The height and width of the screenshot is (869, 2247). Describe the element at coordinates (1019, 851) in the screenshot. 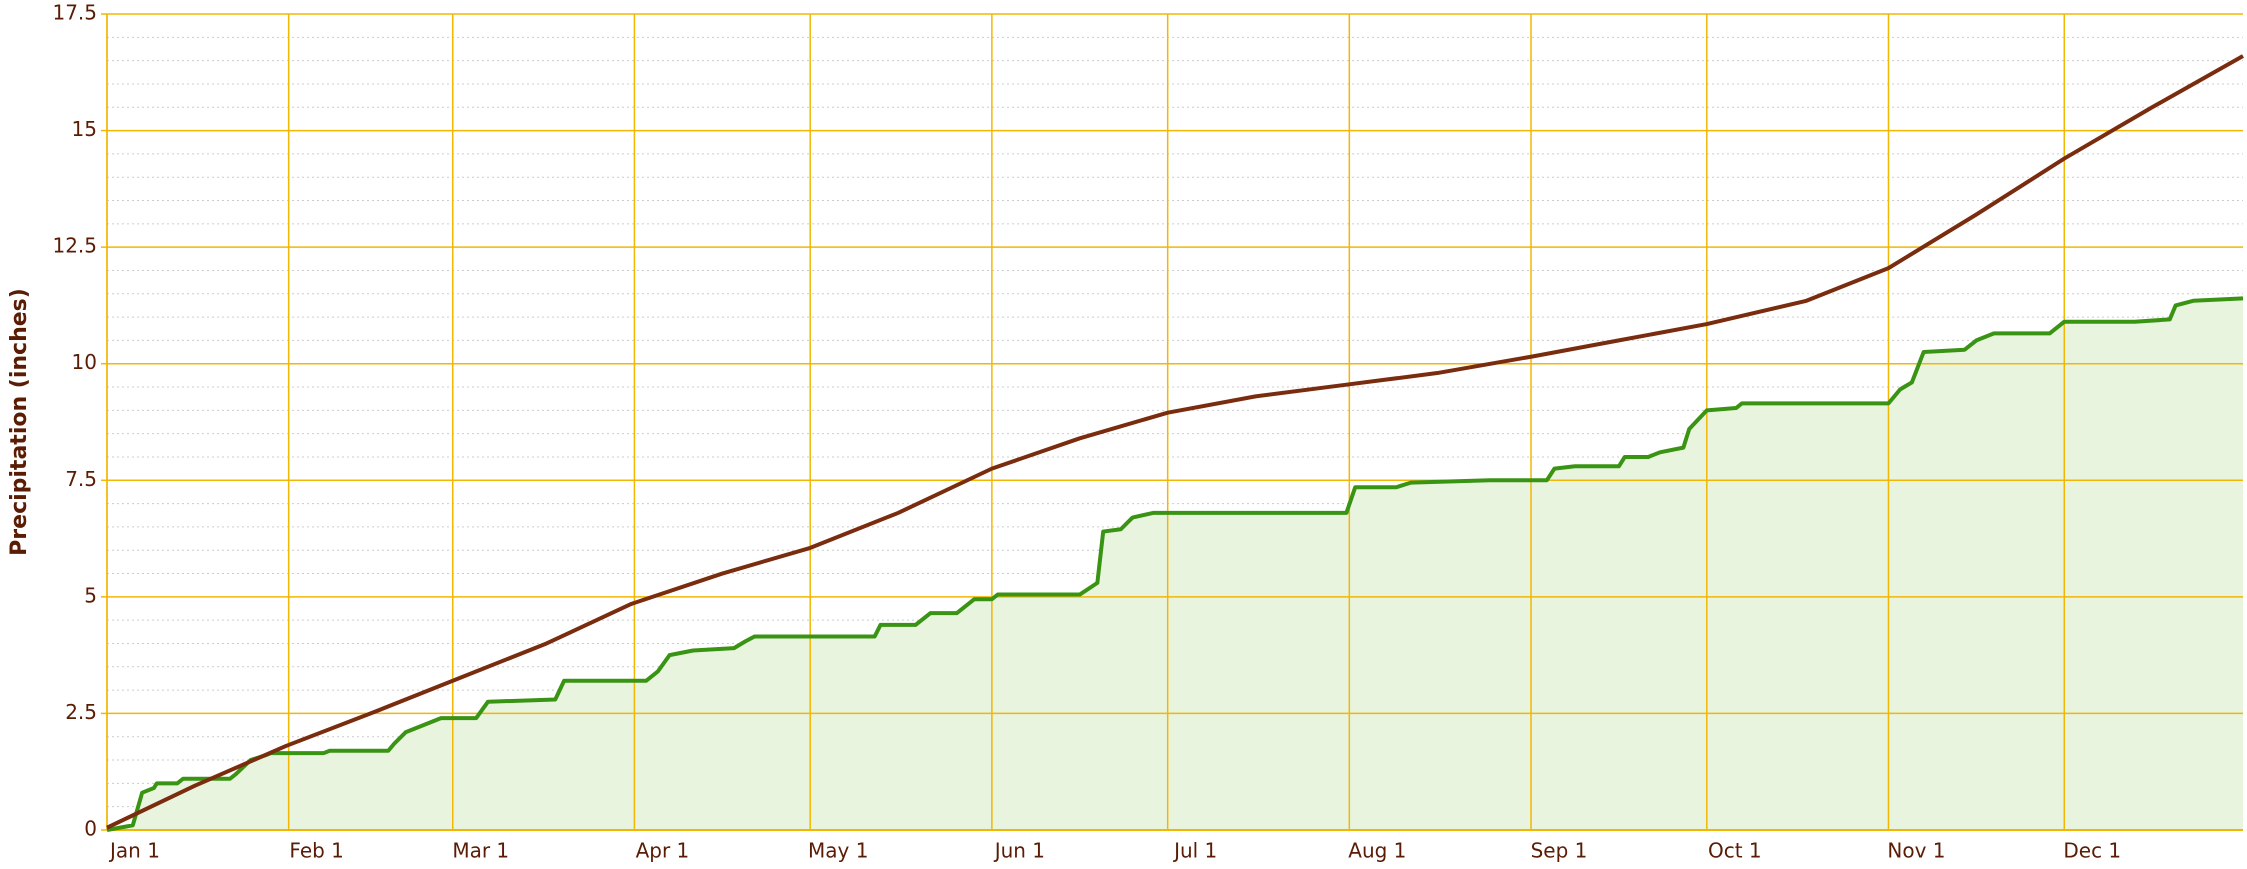

I see `x-tick-label: Jun 1` at that location.